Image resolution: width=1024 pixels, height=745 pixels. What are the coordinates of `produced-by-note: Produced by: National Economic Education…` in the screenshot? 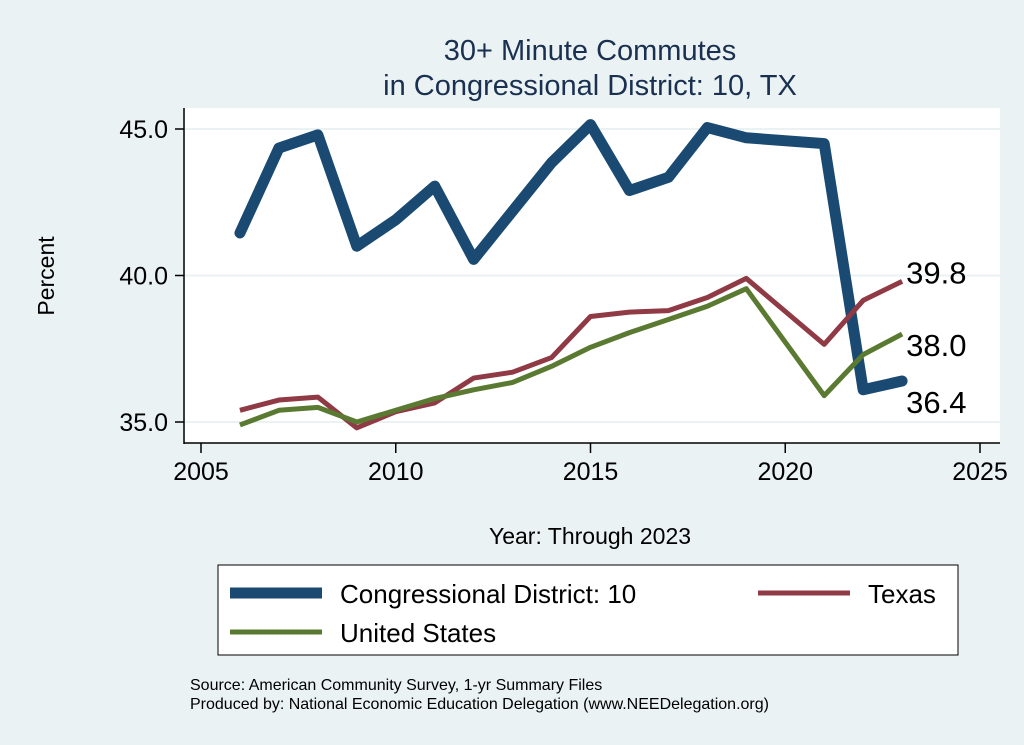 It's located at (479, 704).